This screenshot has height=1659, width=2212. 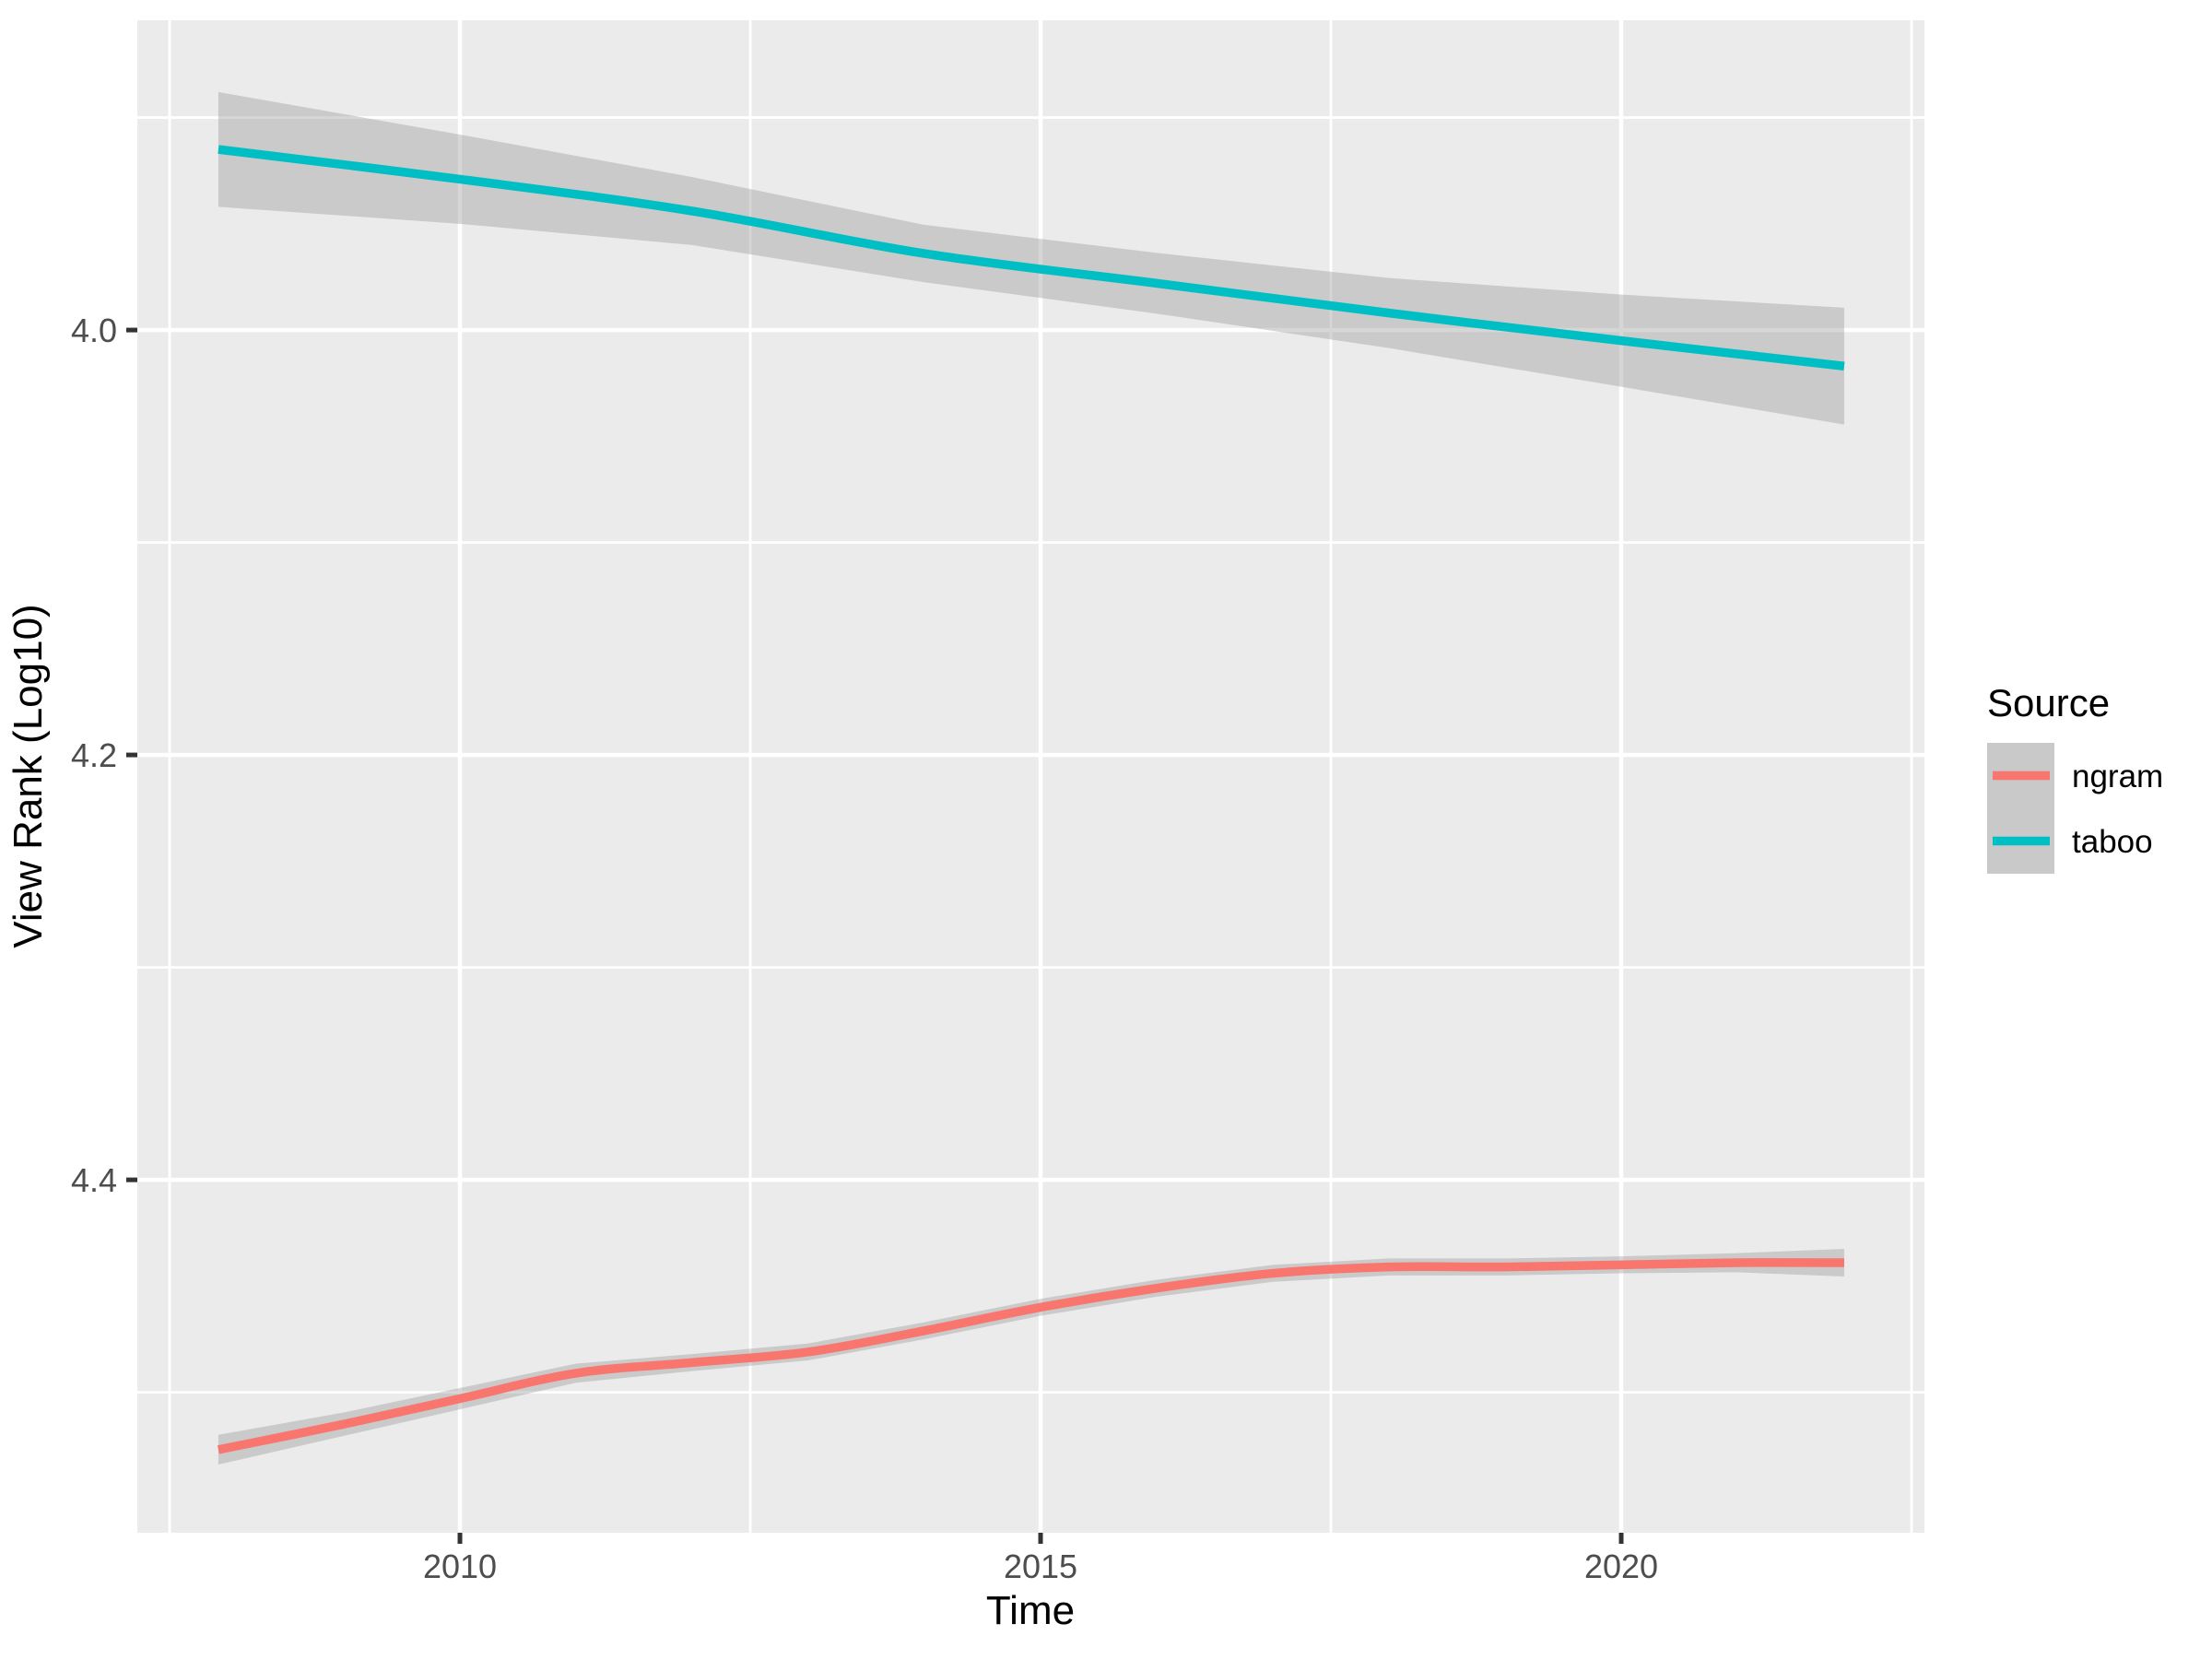 I want to click on y-tick-label: 4.4, so click(x=94, y=1180).